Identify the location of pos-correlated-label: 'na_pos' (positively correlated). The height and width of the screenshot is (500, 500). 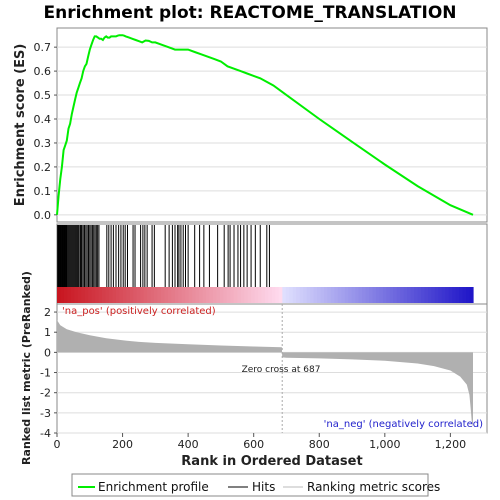
(139, 311).